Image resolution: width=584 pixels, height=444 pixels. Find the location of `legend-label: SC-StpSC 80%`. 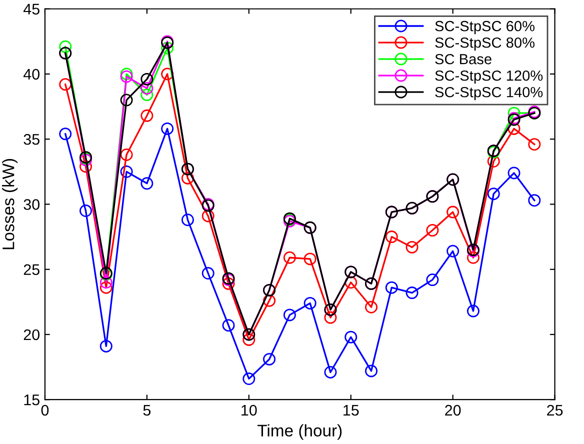

legend-label: SC-StpSC 80% is located at coordinates (485, 44).